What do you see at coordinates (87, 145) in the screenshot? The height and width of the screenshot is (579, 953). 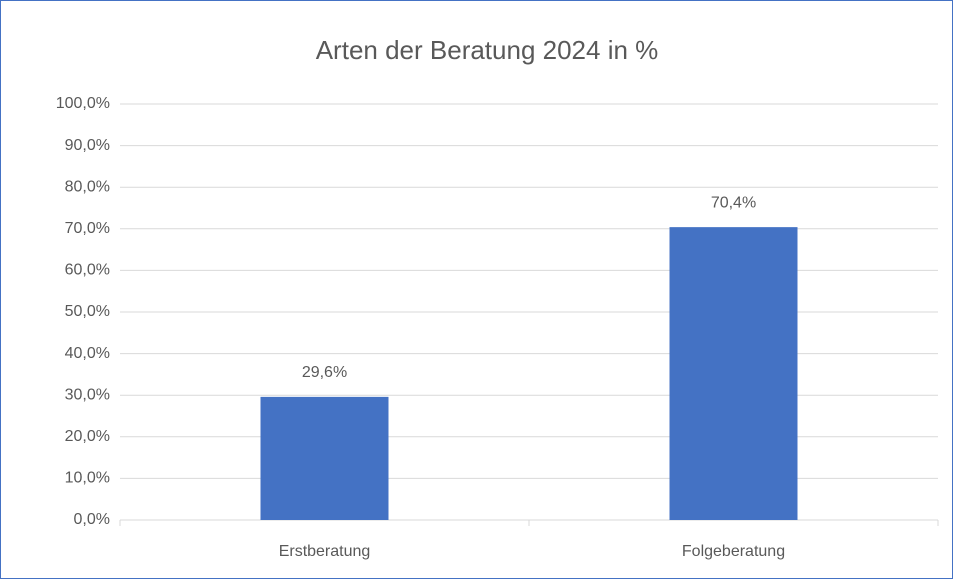 I see `y-tick-label: 90,0%` at bounding box center [87, 145].